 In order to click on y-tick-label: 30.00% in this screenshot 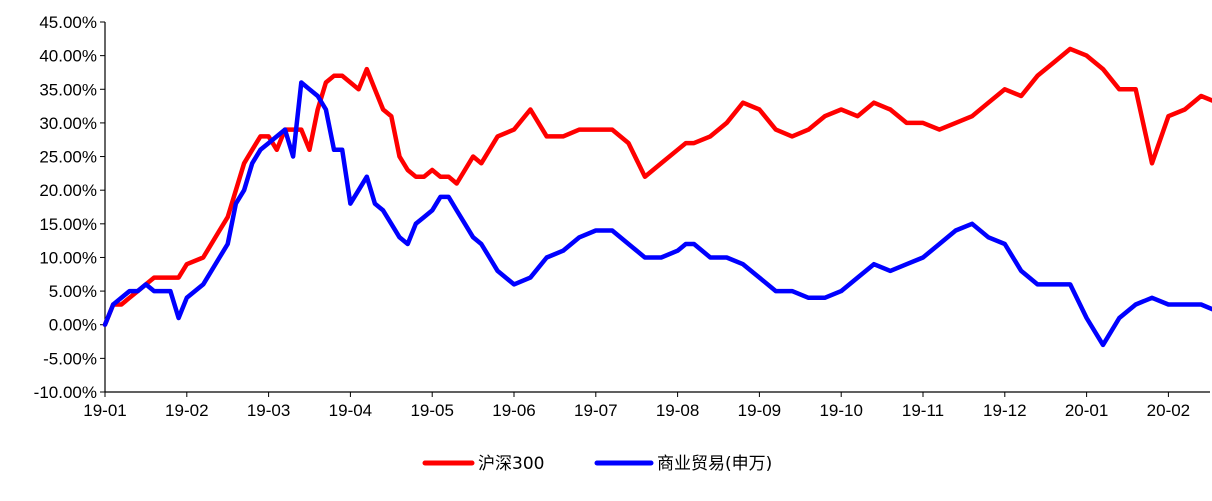, I will do `click(68, 123)`.